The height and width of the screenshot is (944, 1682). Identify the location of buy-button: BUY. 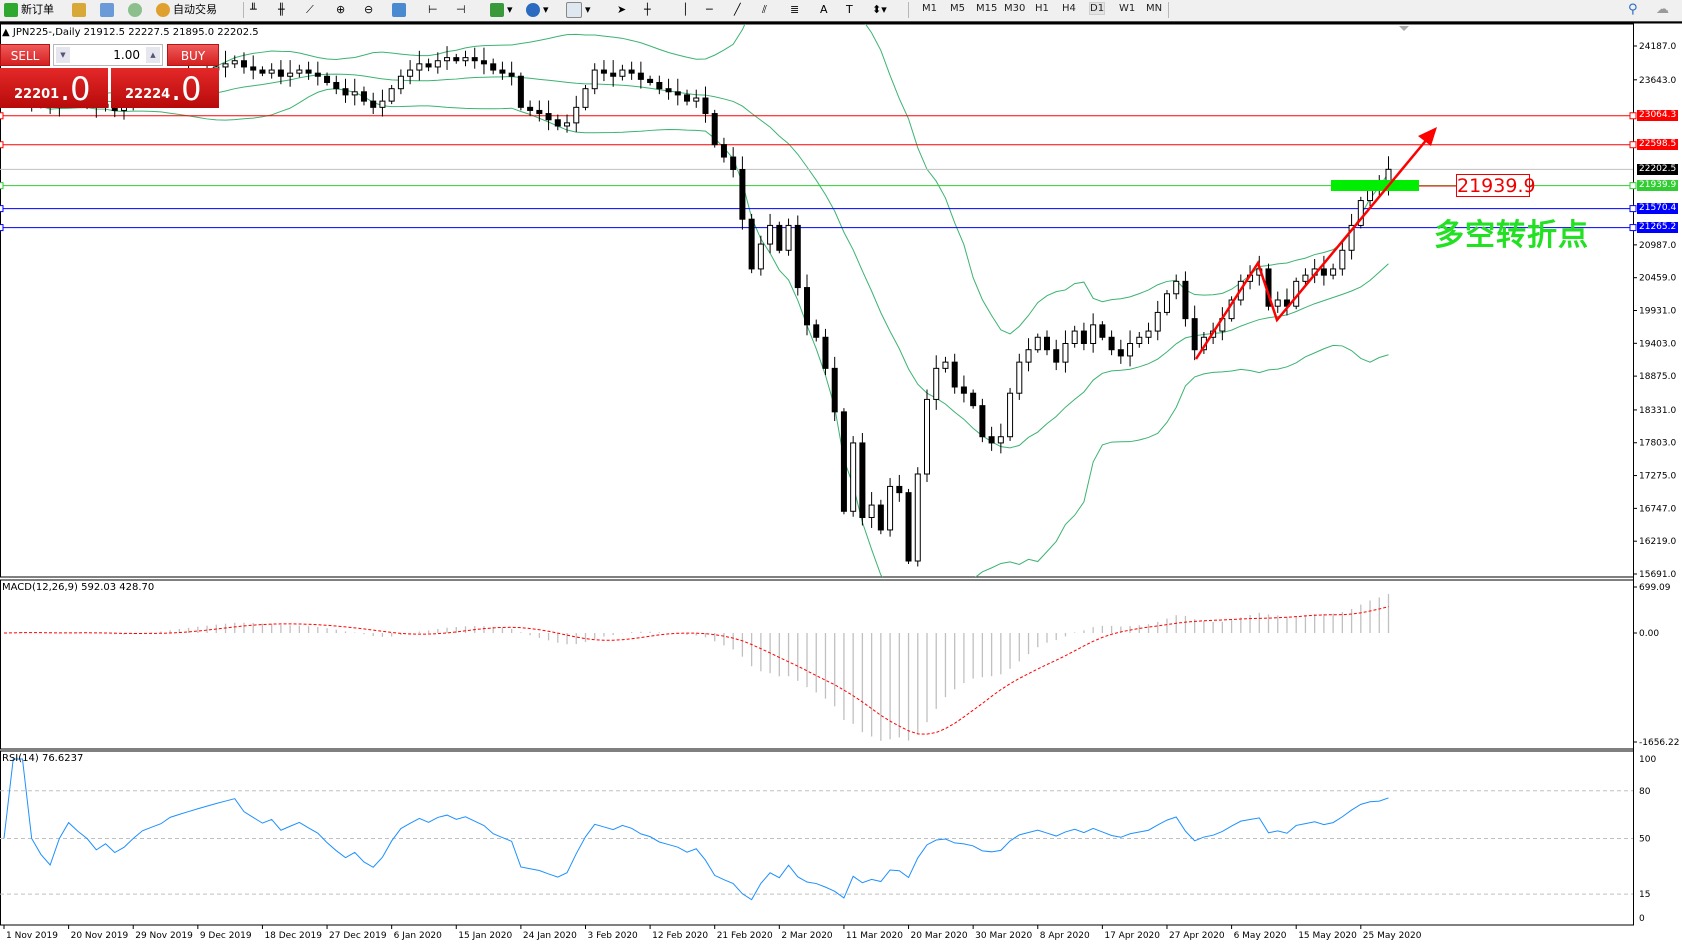
(193, 55).